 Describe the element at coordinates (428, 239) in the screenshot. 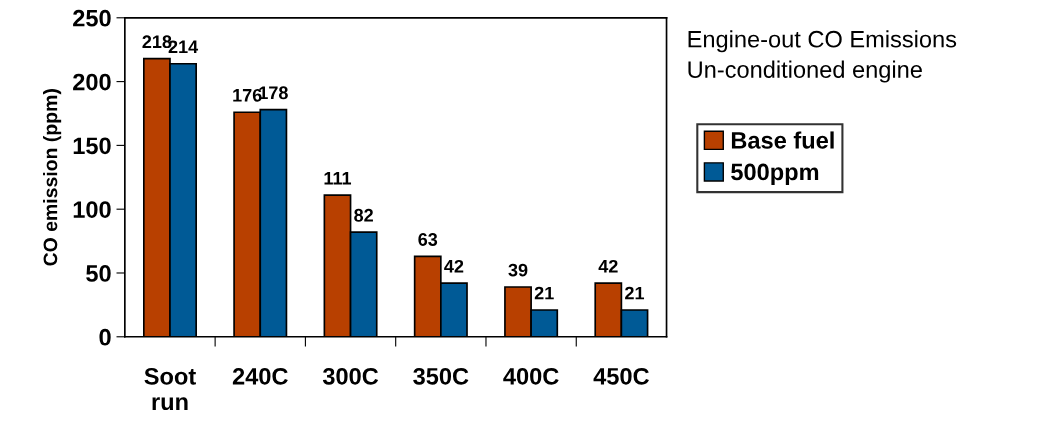

I see `data-label: 63` at that location.